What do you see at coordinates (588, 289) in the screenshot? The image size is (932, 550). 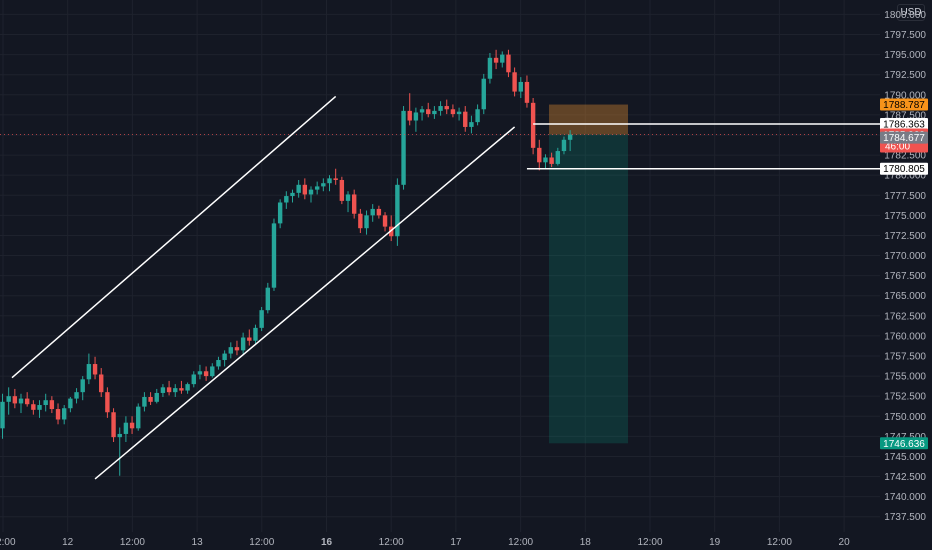 I see `position-target-zone` at bounding box center [588, 289].